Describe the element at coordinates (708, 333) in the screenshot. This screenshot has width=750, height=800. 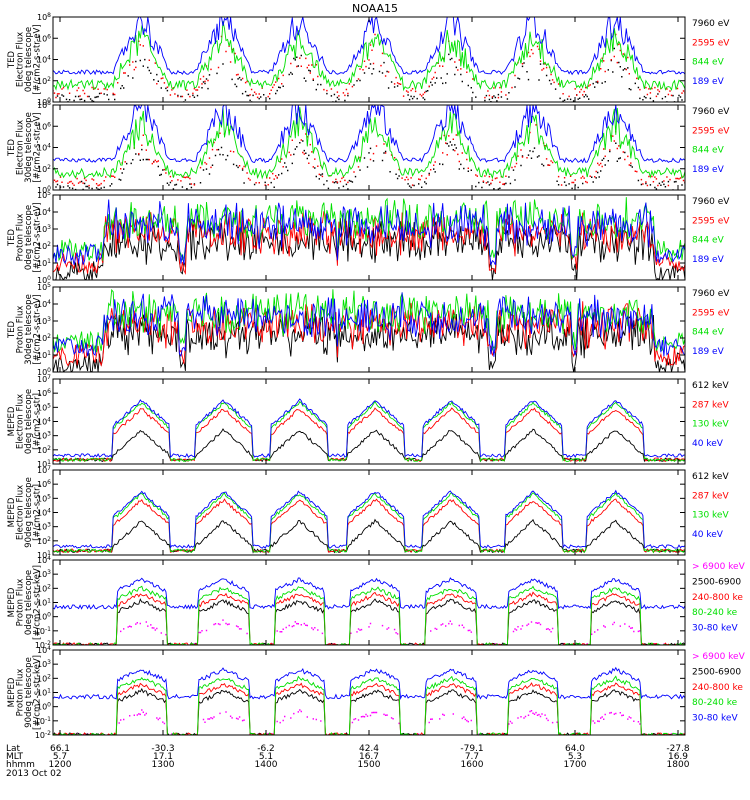
I see `legend-item: 844 eV` at that location.